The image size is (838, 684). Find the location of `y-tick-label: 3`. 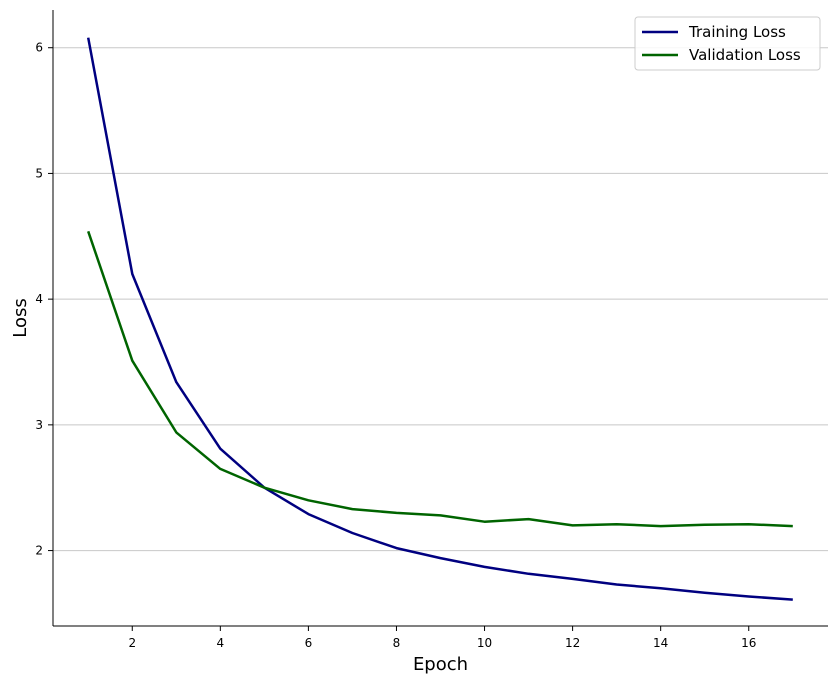

y-tick-label: 3 is located at coordinates (39, 425).